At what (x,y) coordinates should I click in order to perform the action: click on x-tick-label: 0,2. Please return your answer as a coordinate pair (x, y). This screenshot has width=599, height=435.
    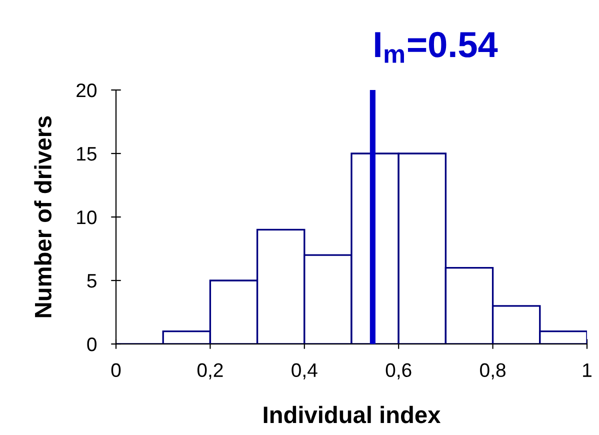
    Looking at the image, I should click on (210, 371).